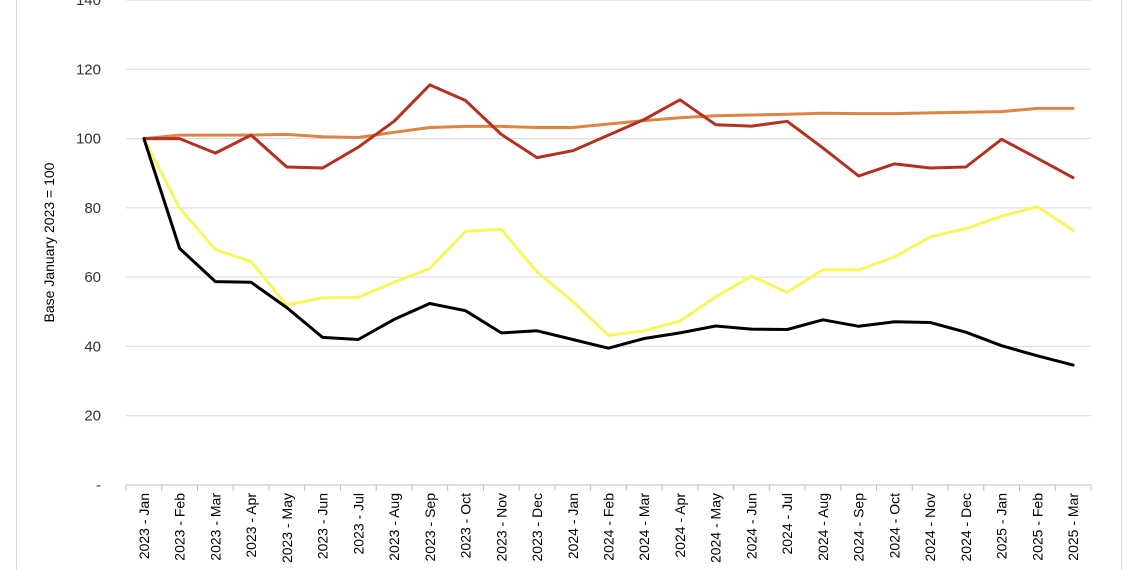 This screenshot has height=570, width=1140. What do you see at coordinates (1037, 527) in the screenshot?
I see `x-tick-label: 2025 - Feb` at bounding box center [1037, 527].